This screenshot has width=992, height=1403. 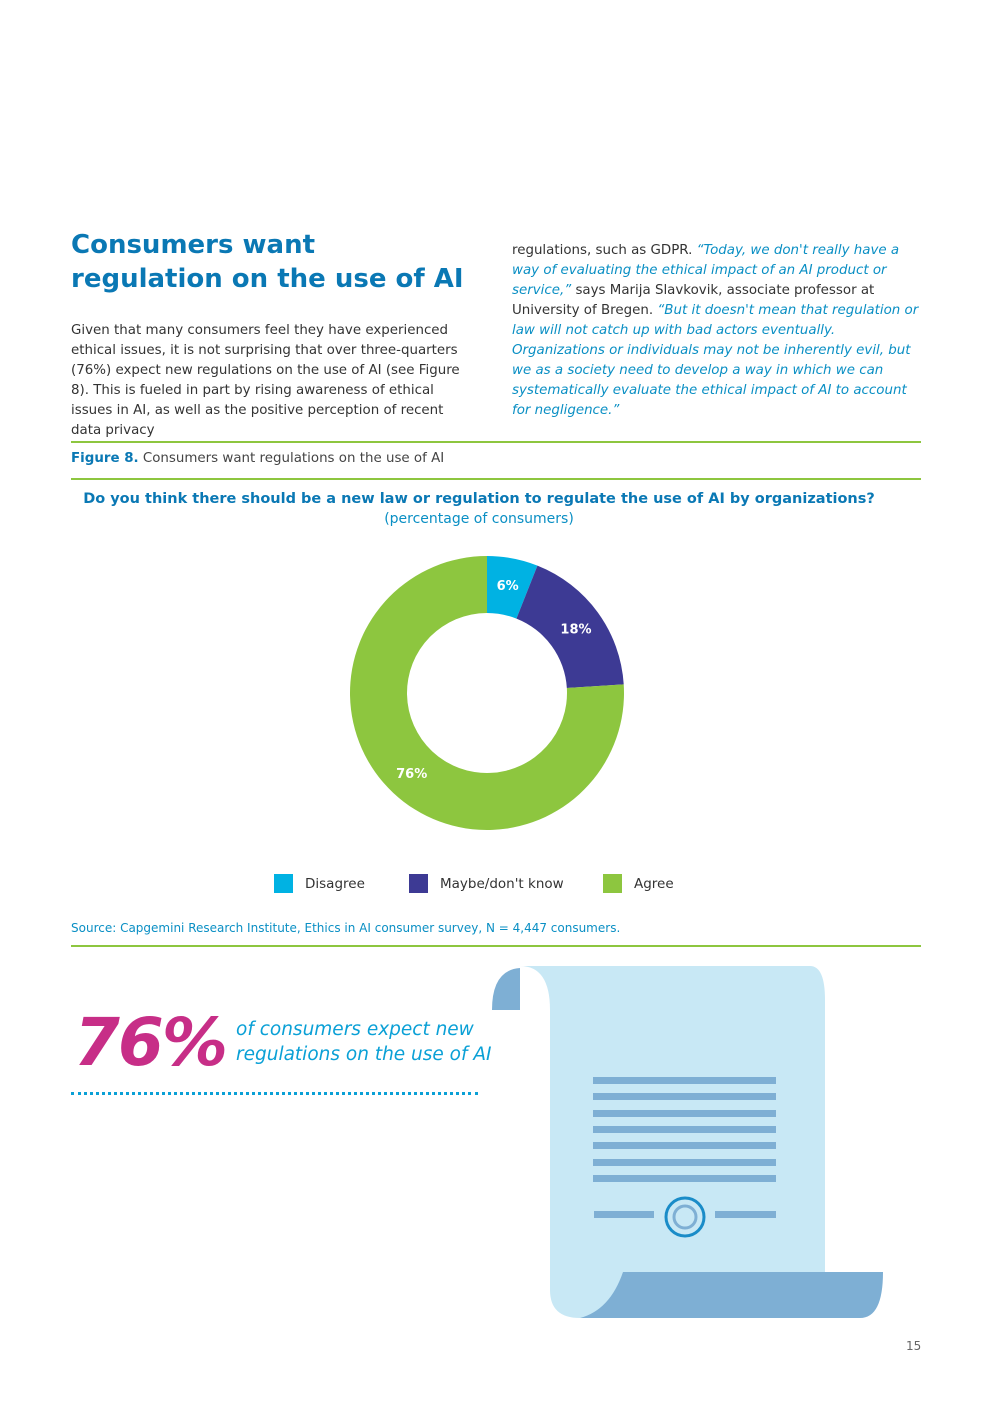 What do you see at coordinates (602, 250) in the screenshot?
I see `body-text: regulations, such as GDPR.` at bounding box center [602, 250].